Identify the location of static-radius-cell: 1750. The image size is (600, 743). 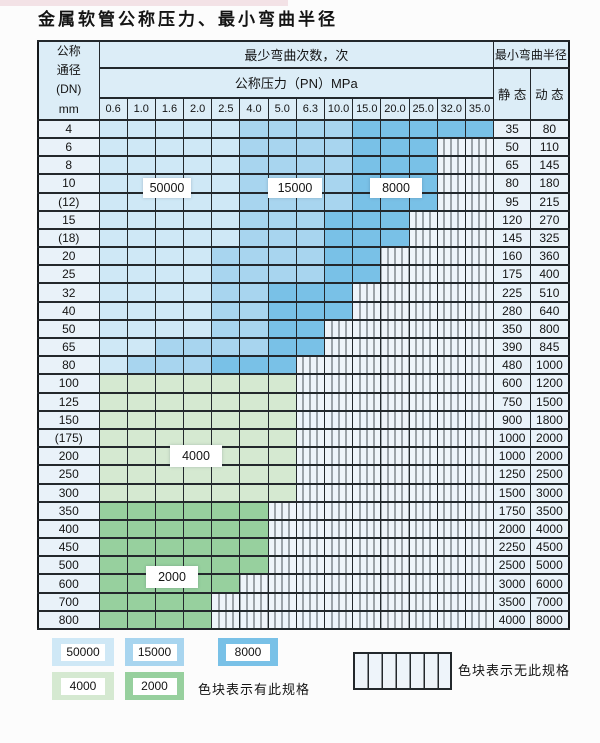
(512, 510).